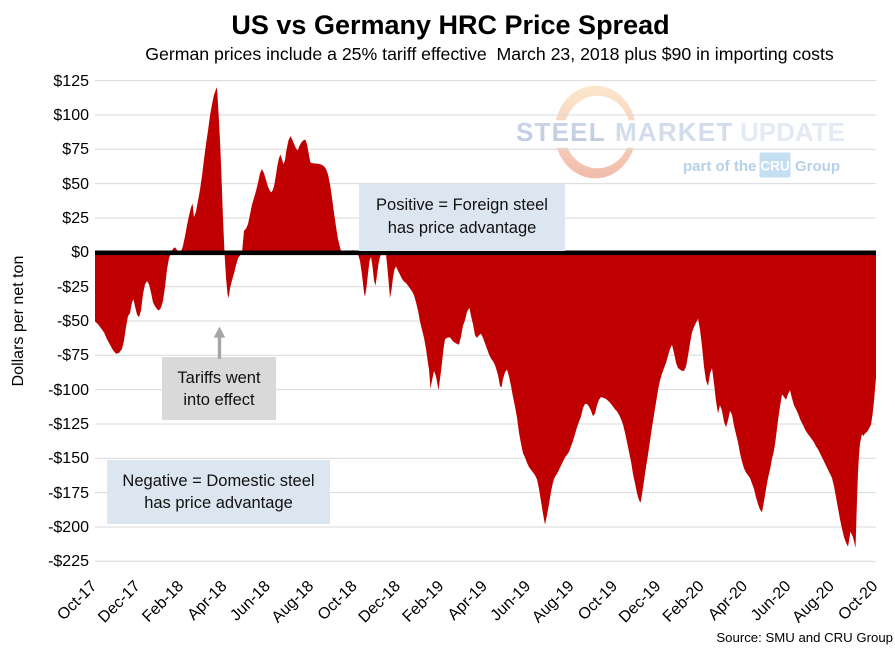 This screenshot has width=895, height=650. I want to click on svg-text: Feb-18, so click(163, 602).